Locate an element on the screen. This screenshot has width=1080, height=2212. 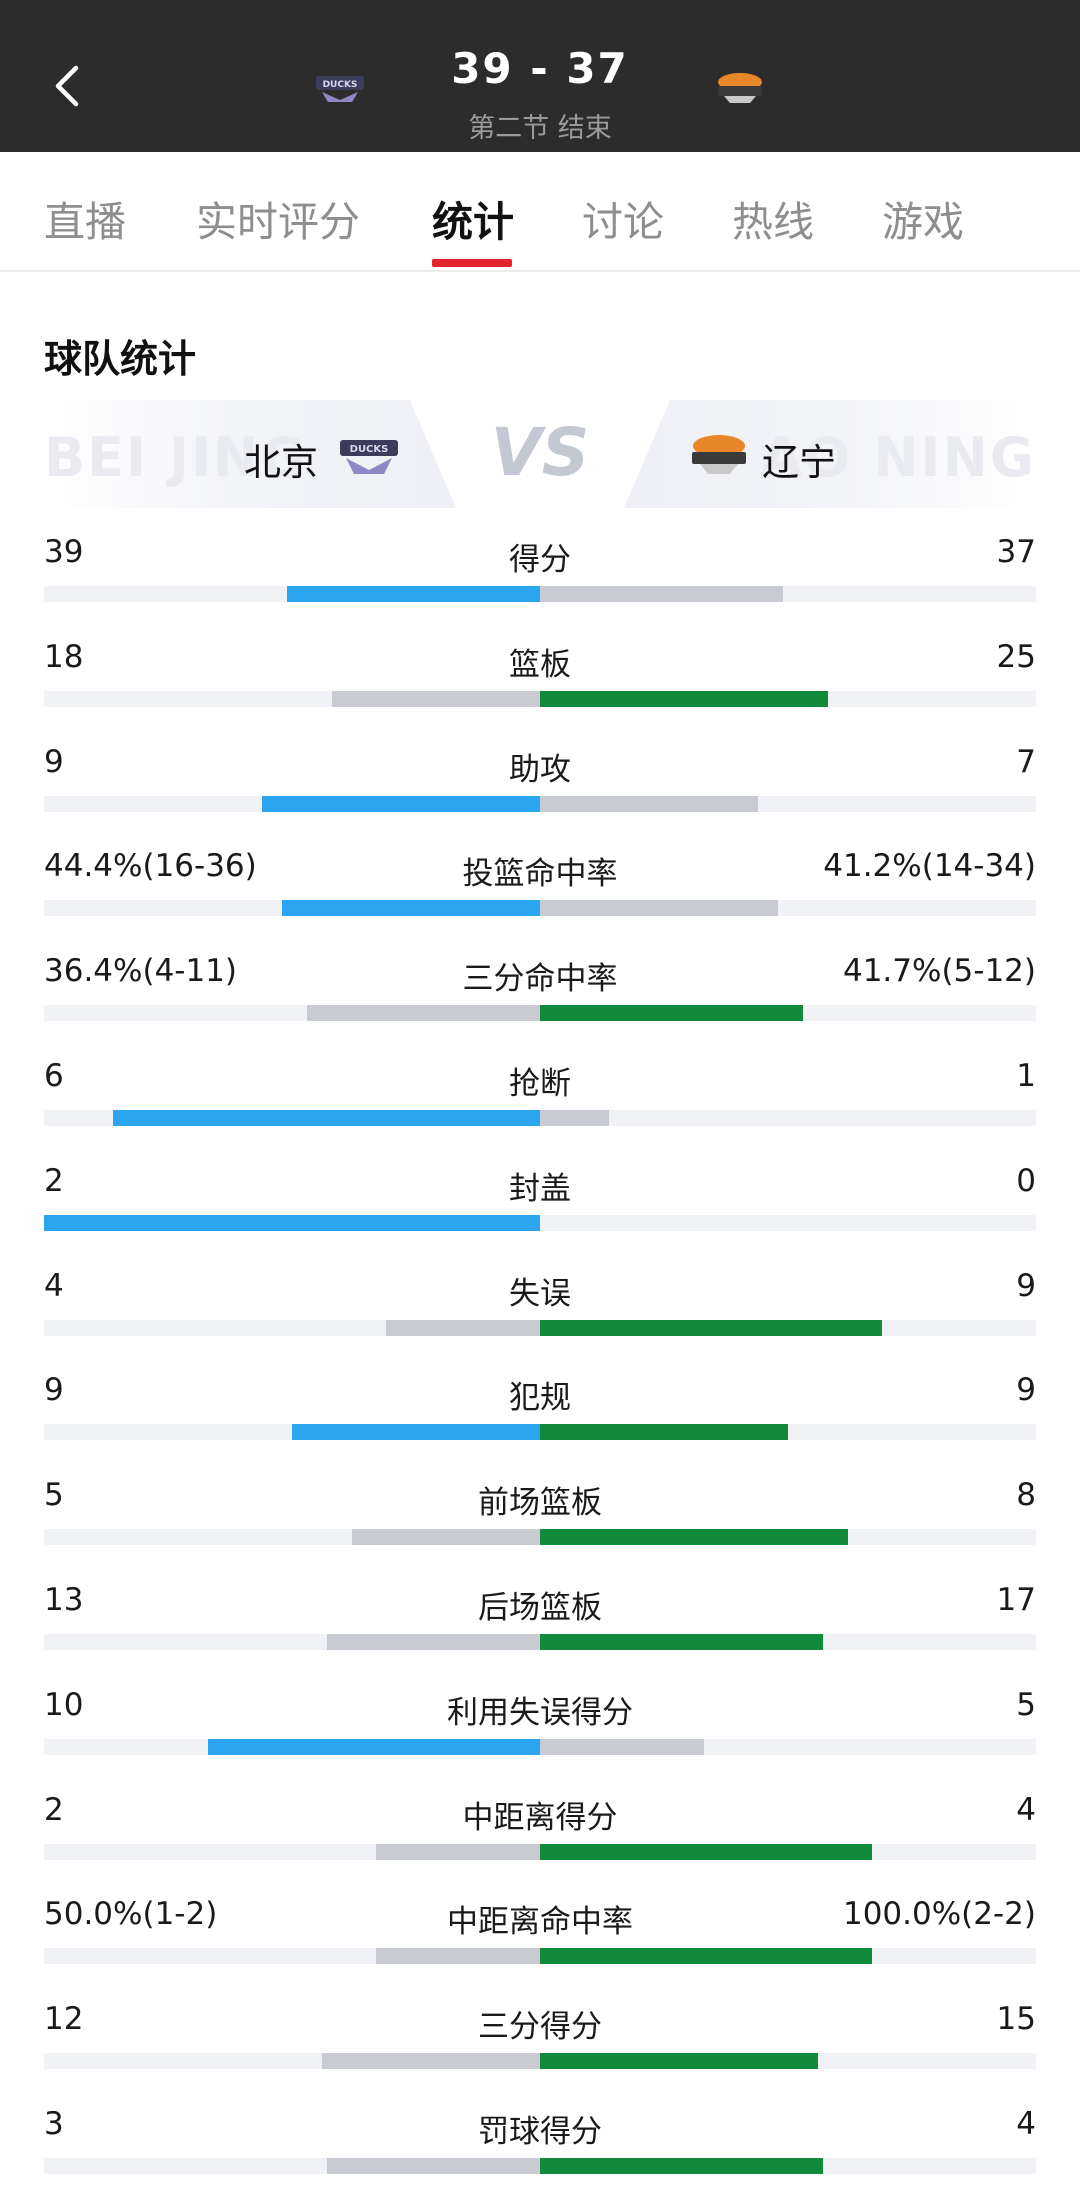
stat-row: 44.4%(16-36) 投篮命中率 41.2%(14-34) is located at coordinates (540, 896).